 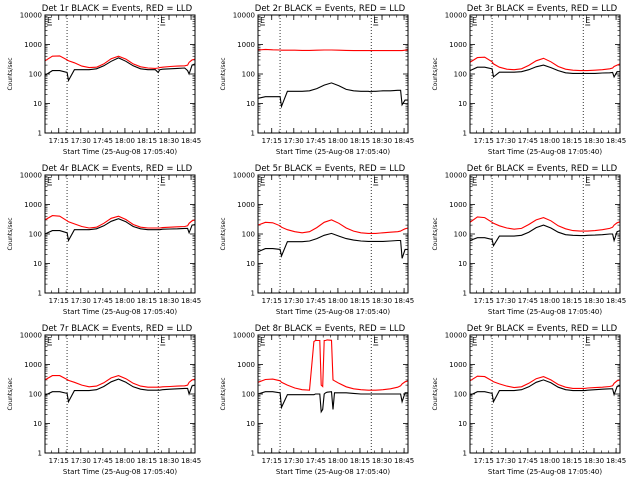 I want to click on panel-title: Det 9r BLACK = Events, RED = LLD, so click(x=542, y=329).